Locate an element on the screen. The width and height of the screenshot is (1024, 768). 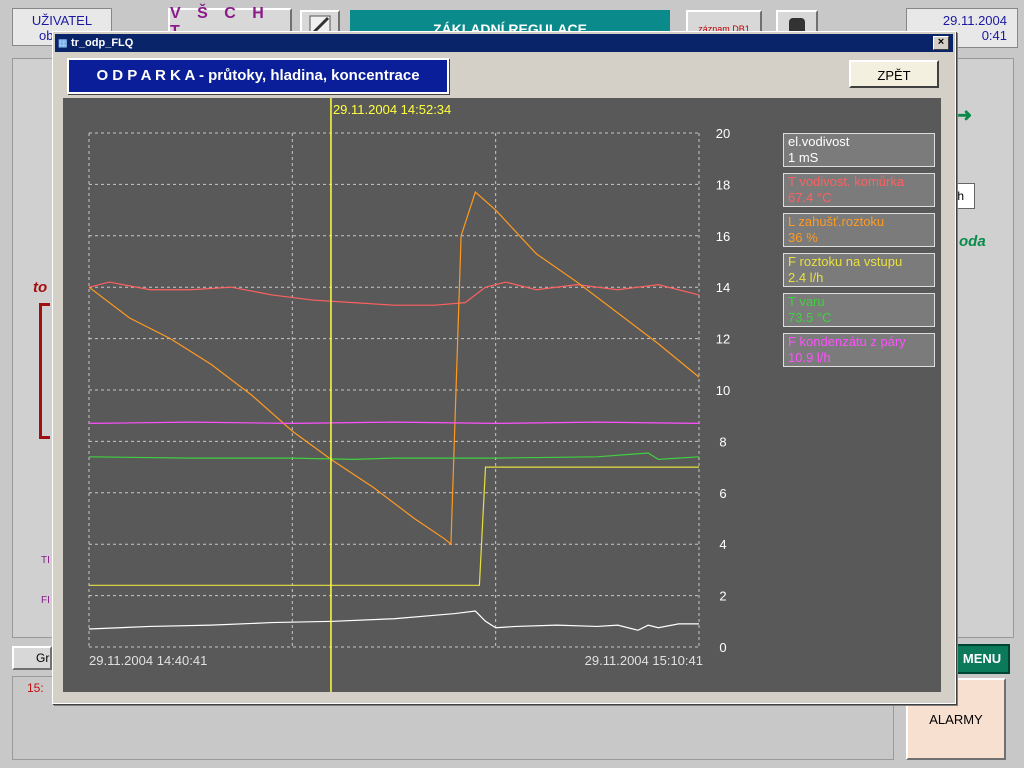
window-icon: ▦ is located at coordinates (63, 43).